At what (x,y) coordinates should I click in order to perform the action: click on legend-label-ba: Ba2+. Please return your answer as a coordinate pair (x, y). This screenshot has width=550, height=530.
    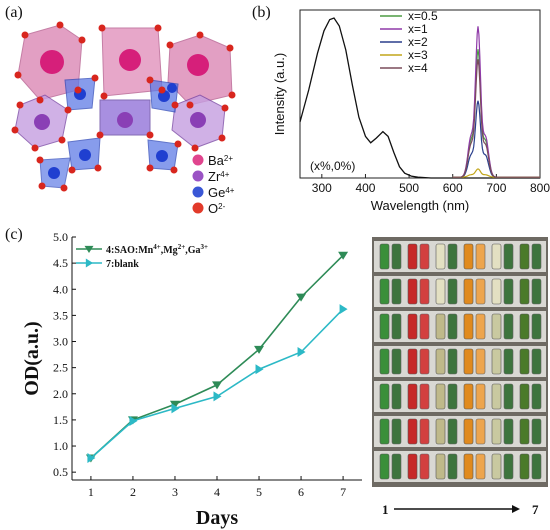
    Looking at the image, I should click on (220, 160).